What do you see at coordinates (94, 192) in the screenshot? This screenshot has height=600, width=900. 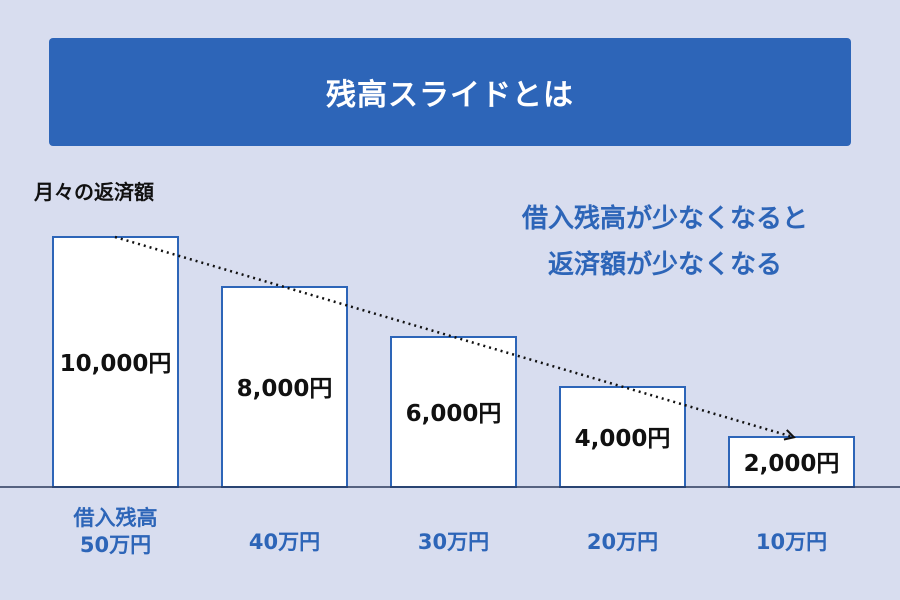 I see `y-axis-label: 月々の返済額` at bounding box center [94, 192].